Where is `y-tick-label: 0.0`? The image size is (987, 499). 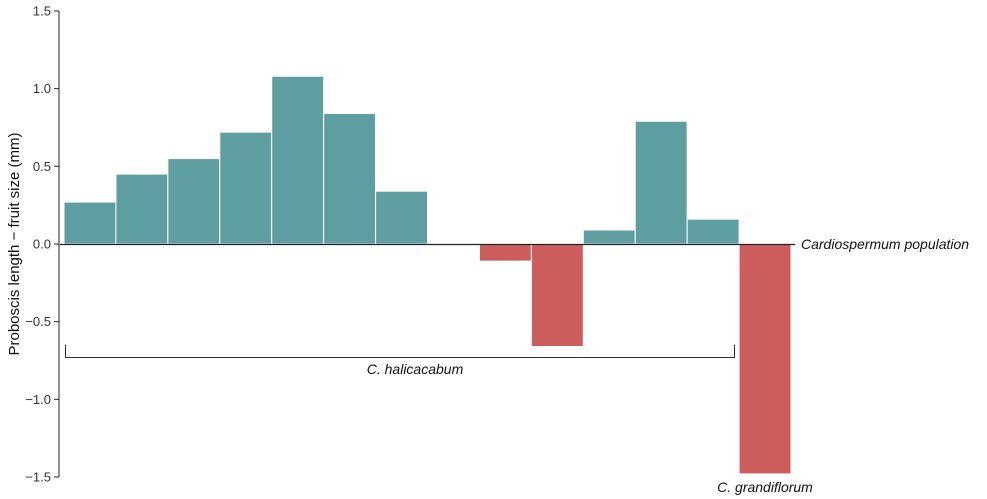 y-tick-label: 0.0 is located at coordinates (42, 244).